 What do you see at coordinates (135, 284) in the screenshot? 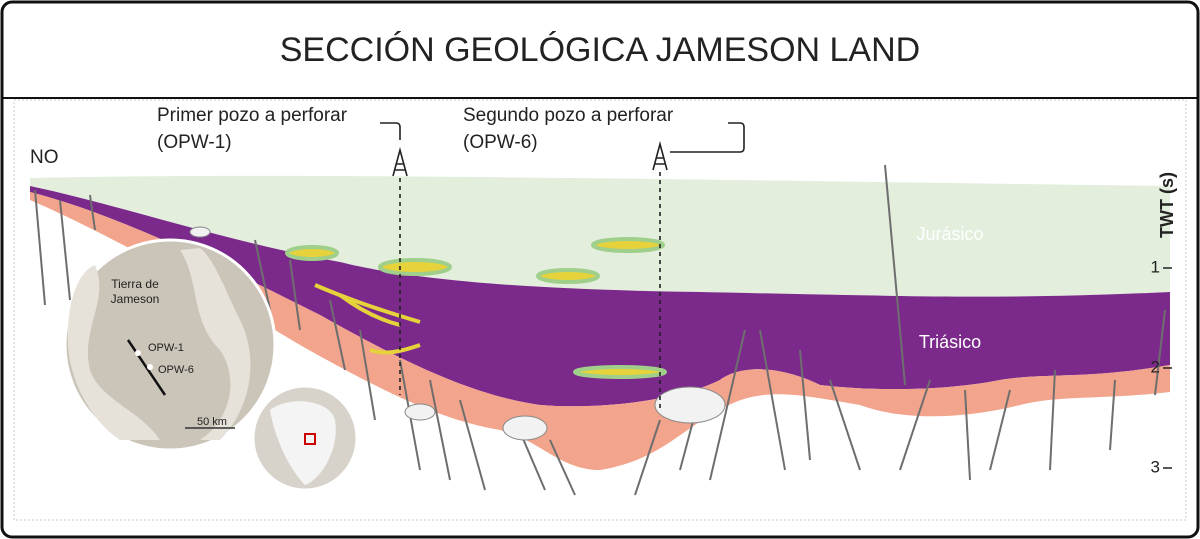
I see `map-label: Tierra de` at bounding box center [135, 284].